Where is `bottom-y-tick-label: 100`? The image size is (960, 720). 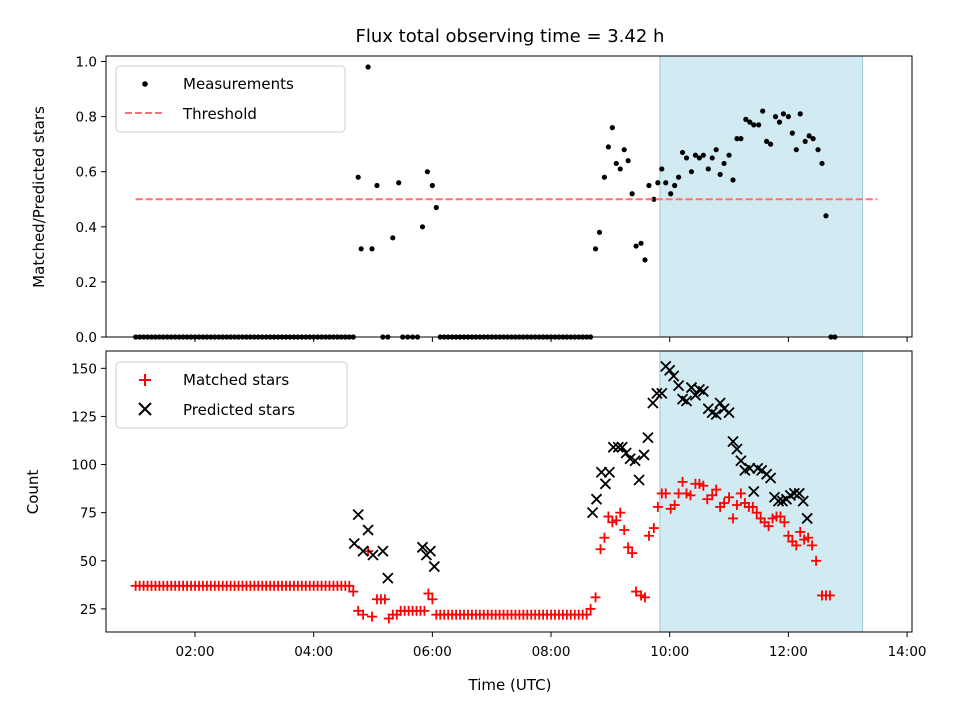 bottom-y-tick-label: 100 is located at coordinates (84, 466).